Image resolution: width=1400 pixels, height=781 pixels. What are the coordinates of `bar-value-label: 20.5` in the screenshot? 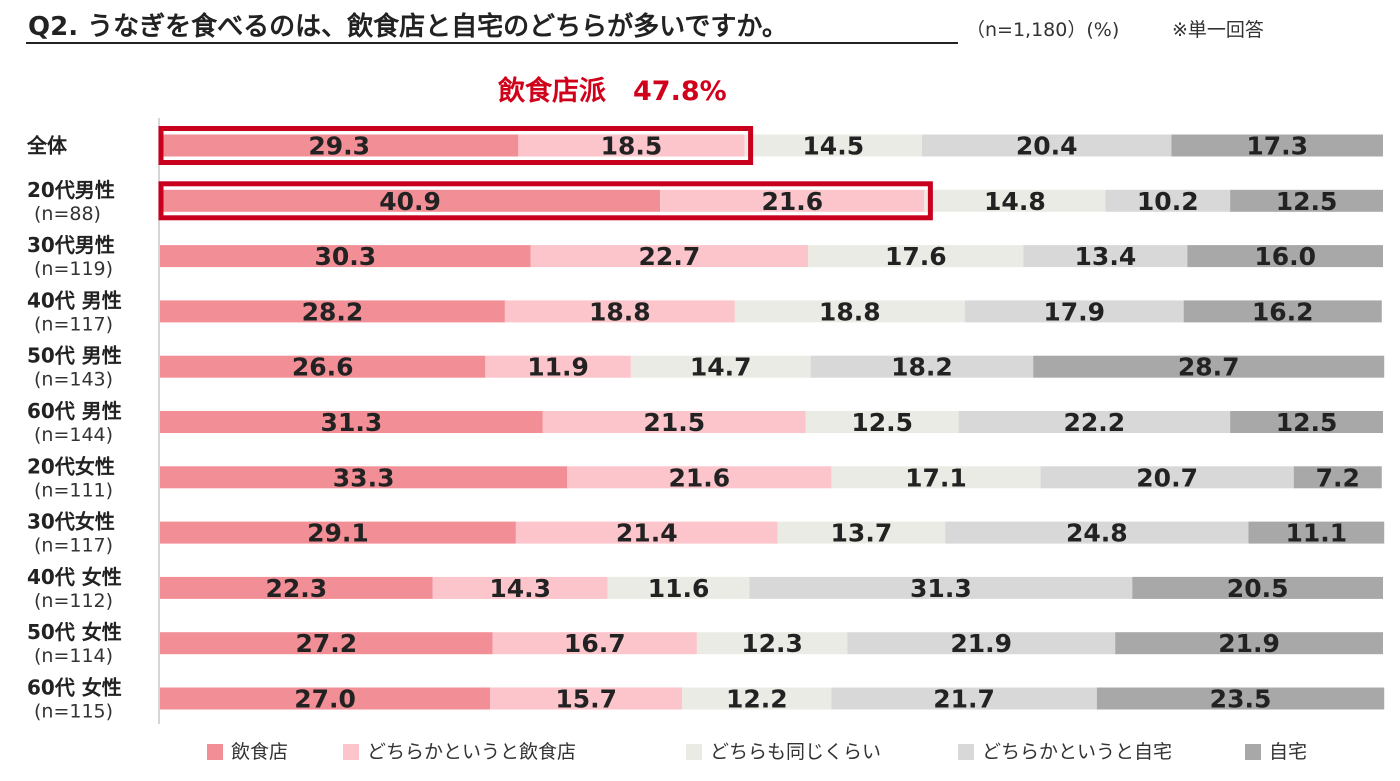 It's located at (1258, 588).